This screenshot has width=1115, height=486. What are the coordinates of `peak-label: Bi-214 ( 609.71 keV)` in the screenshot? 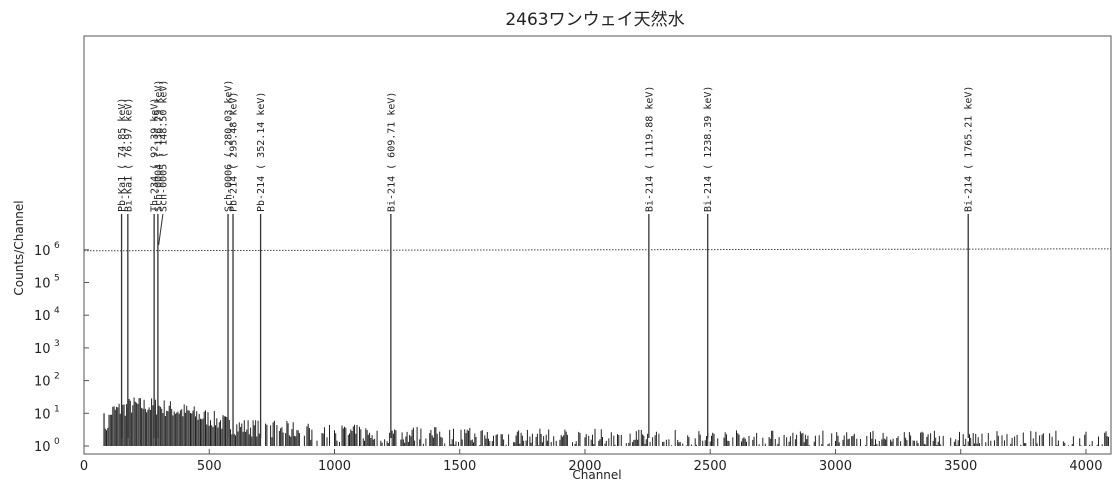 It's located at (391, 152).